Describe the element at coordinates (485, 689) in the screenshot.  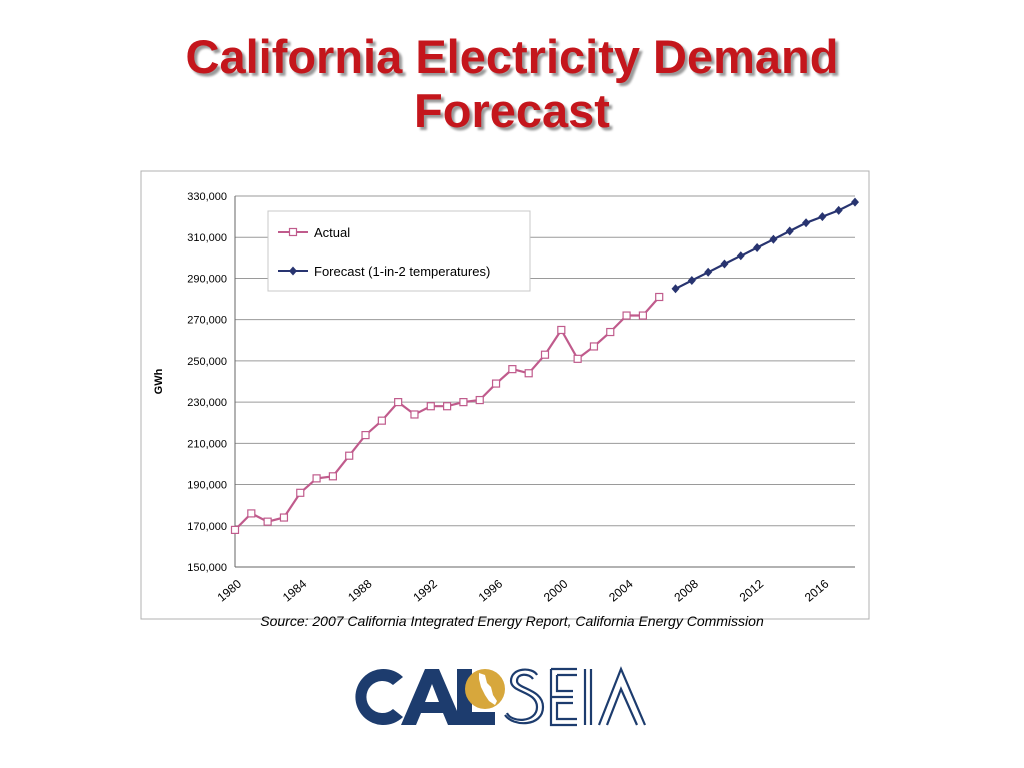
I see `sun-california-icon` at that location.